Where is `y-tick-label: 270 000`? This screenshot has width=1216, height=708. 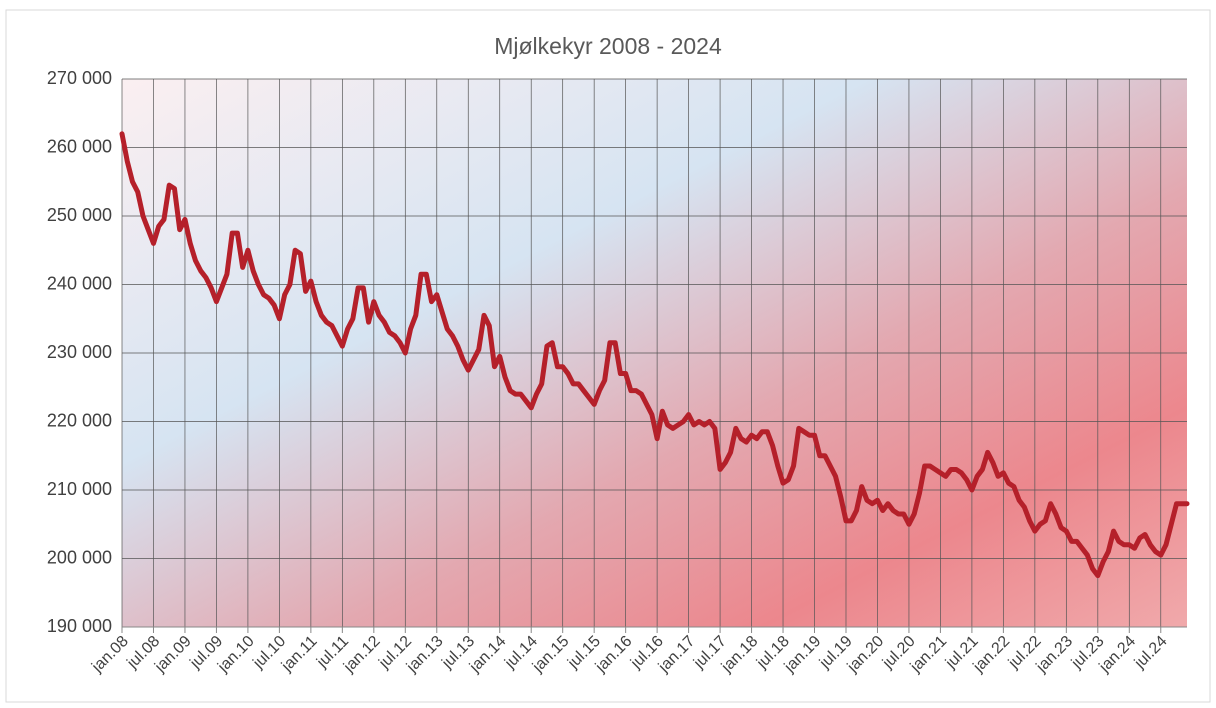 y-tick-label: 270 000 is located at coordinates (79, 78).